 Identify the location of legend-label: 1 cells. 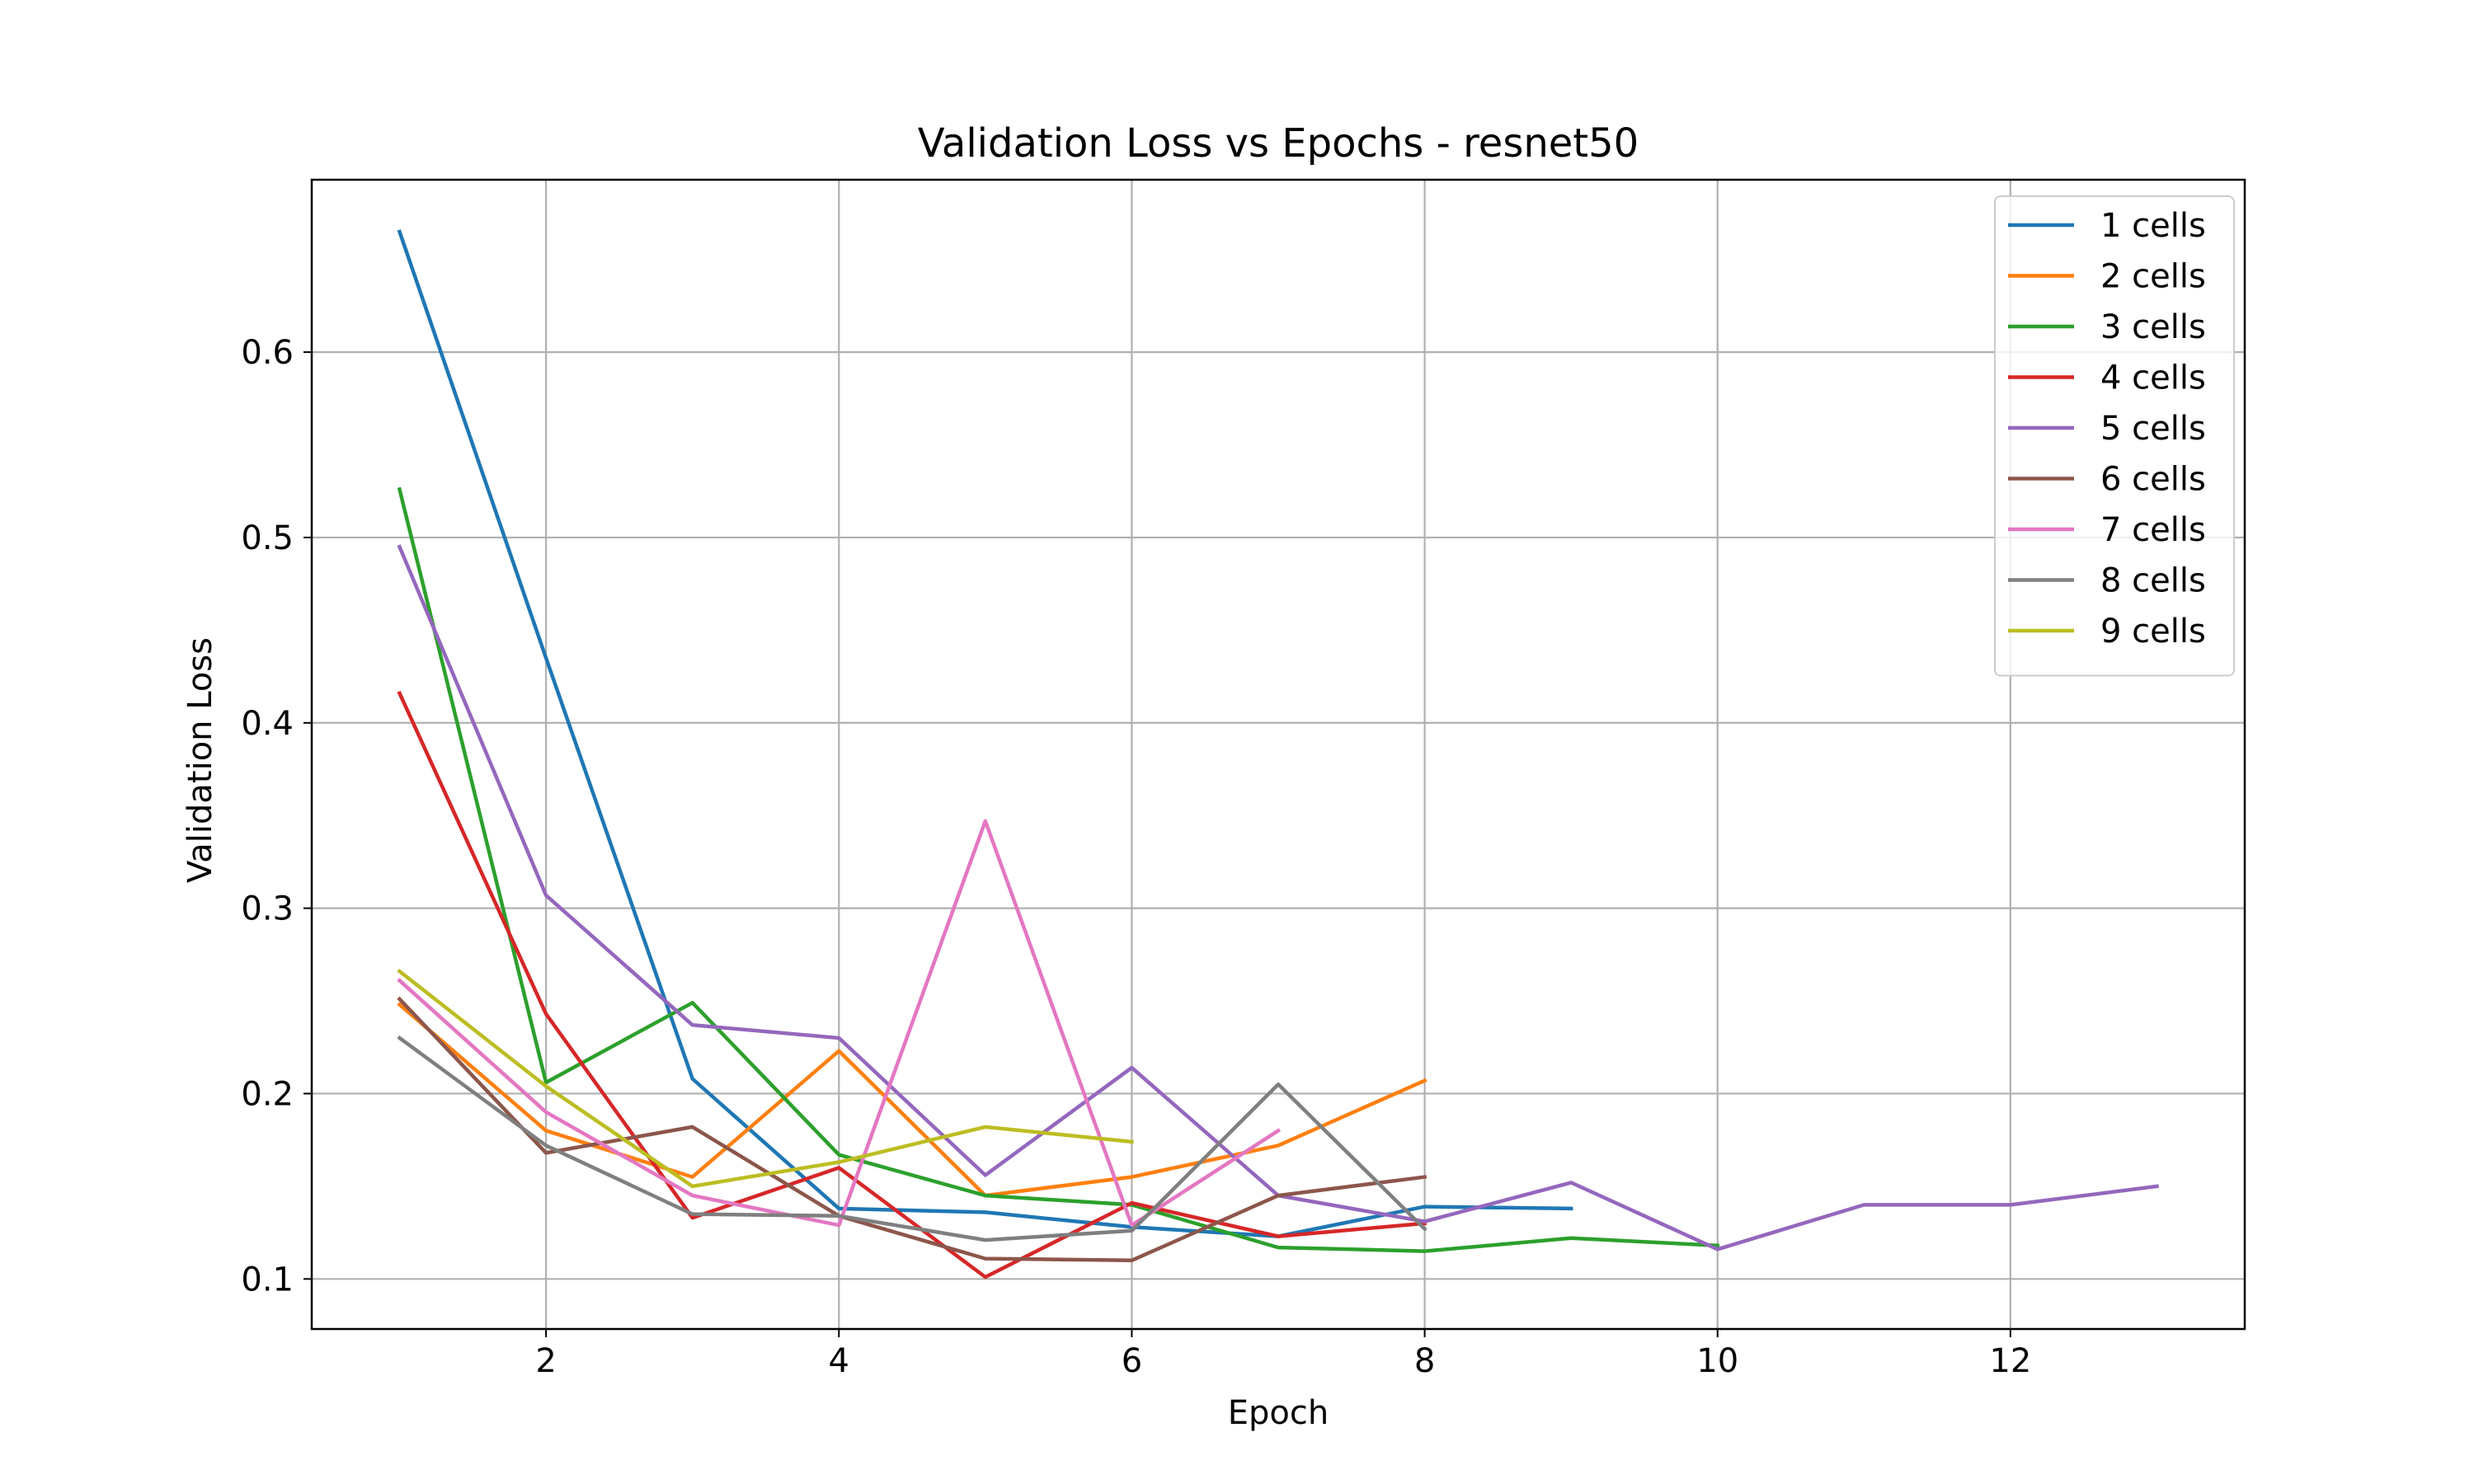
(2153, 226).